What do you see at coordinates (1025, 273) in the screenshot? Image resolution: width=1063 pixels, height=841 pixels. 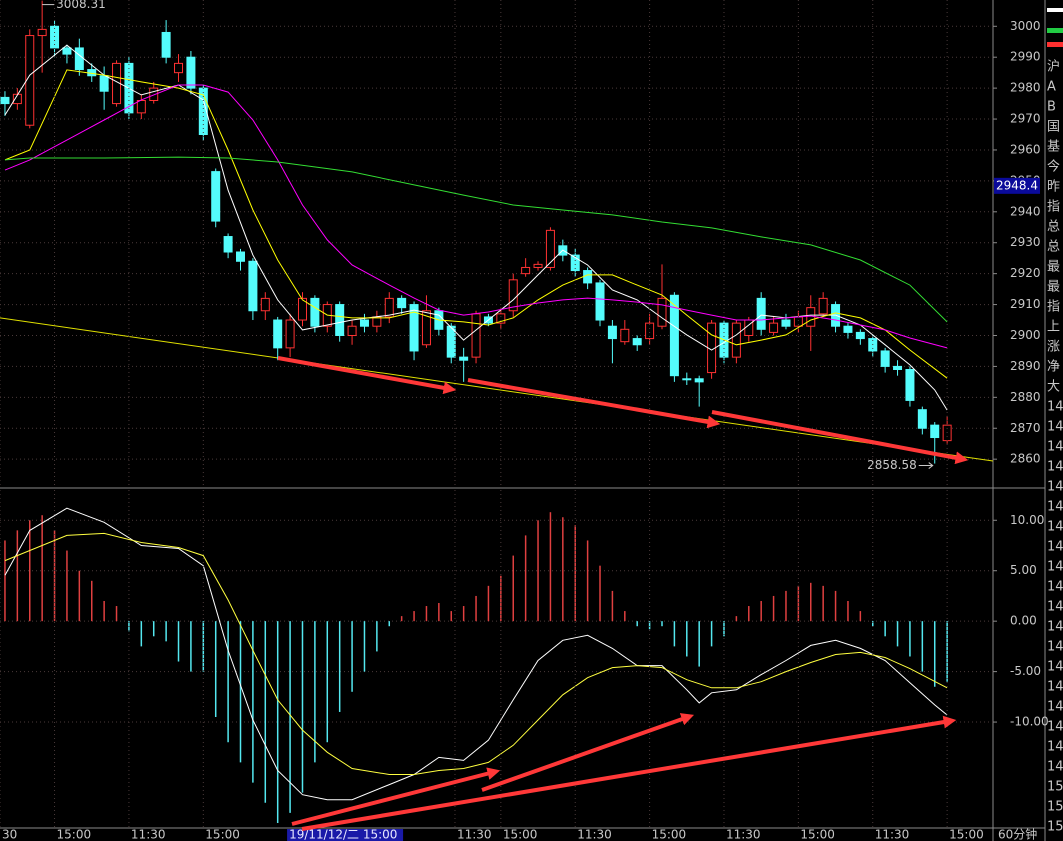 I see `y-tick-label: 2920` at bounding box center [1025, 273].